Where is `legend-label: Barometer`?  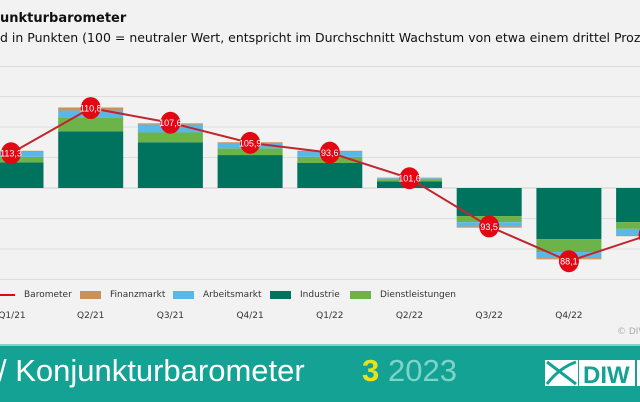 legend-label: Barometer is located at coordinates (48, 295).